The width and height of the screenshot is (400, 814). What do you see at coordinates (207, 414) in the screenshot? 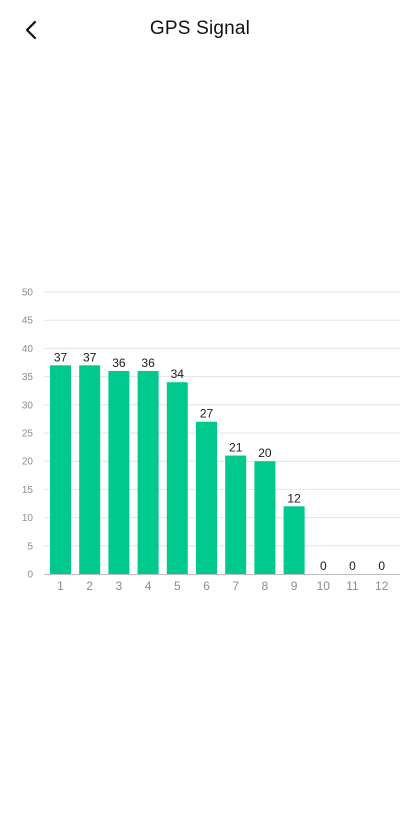
I see `bar-value-label: 27` at bounding box center [207, 414].